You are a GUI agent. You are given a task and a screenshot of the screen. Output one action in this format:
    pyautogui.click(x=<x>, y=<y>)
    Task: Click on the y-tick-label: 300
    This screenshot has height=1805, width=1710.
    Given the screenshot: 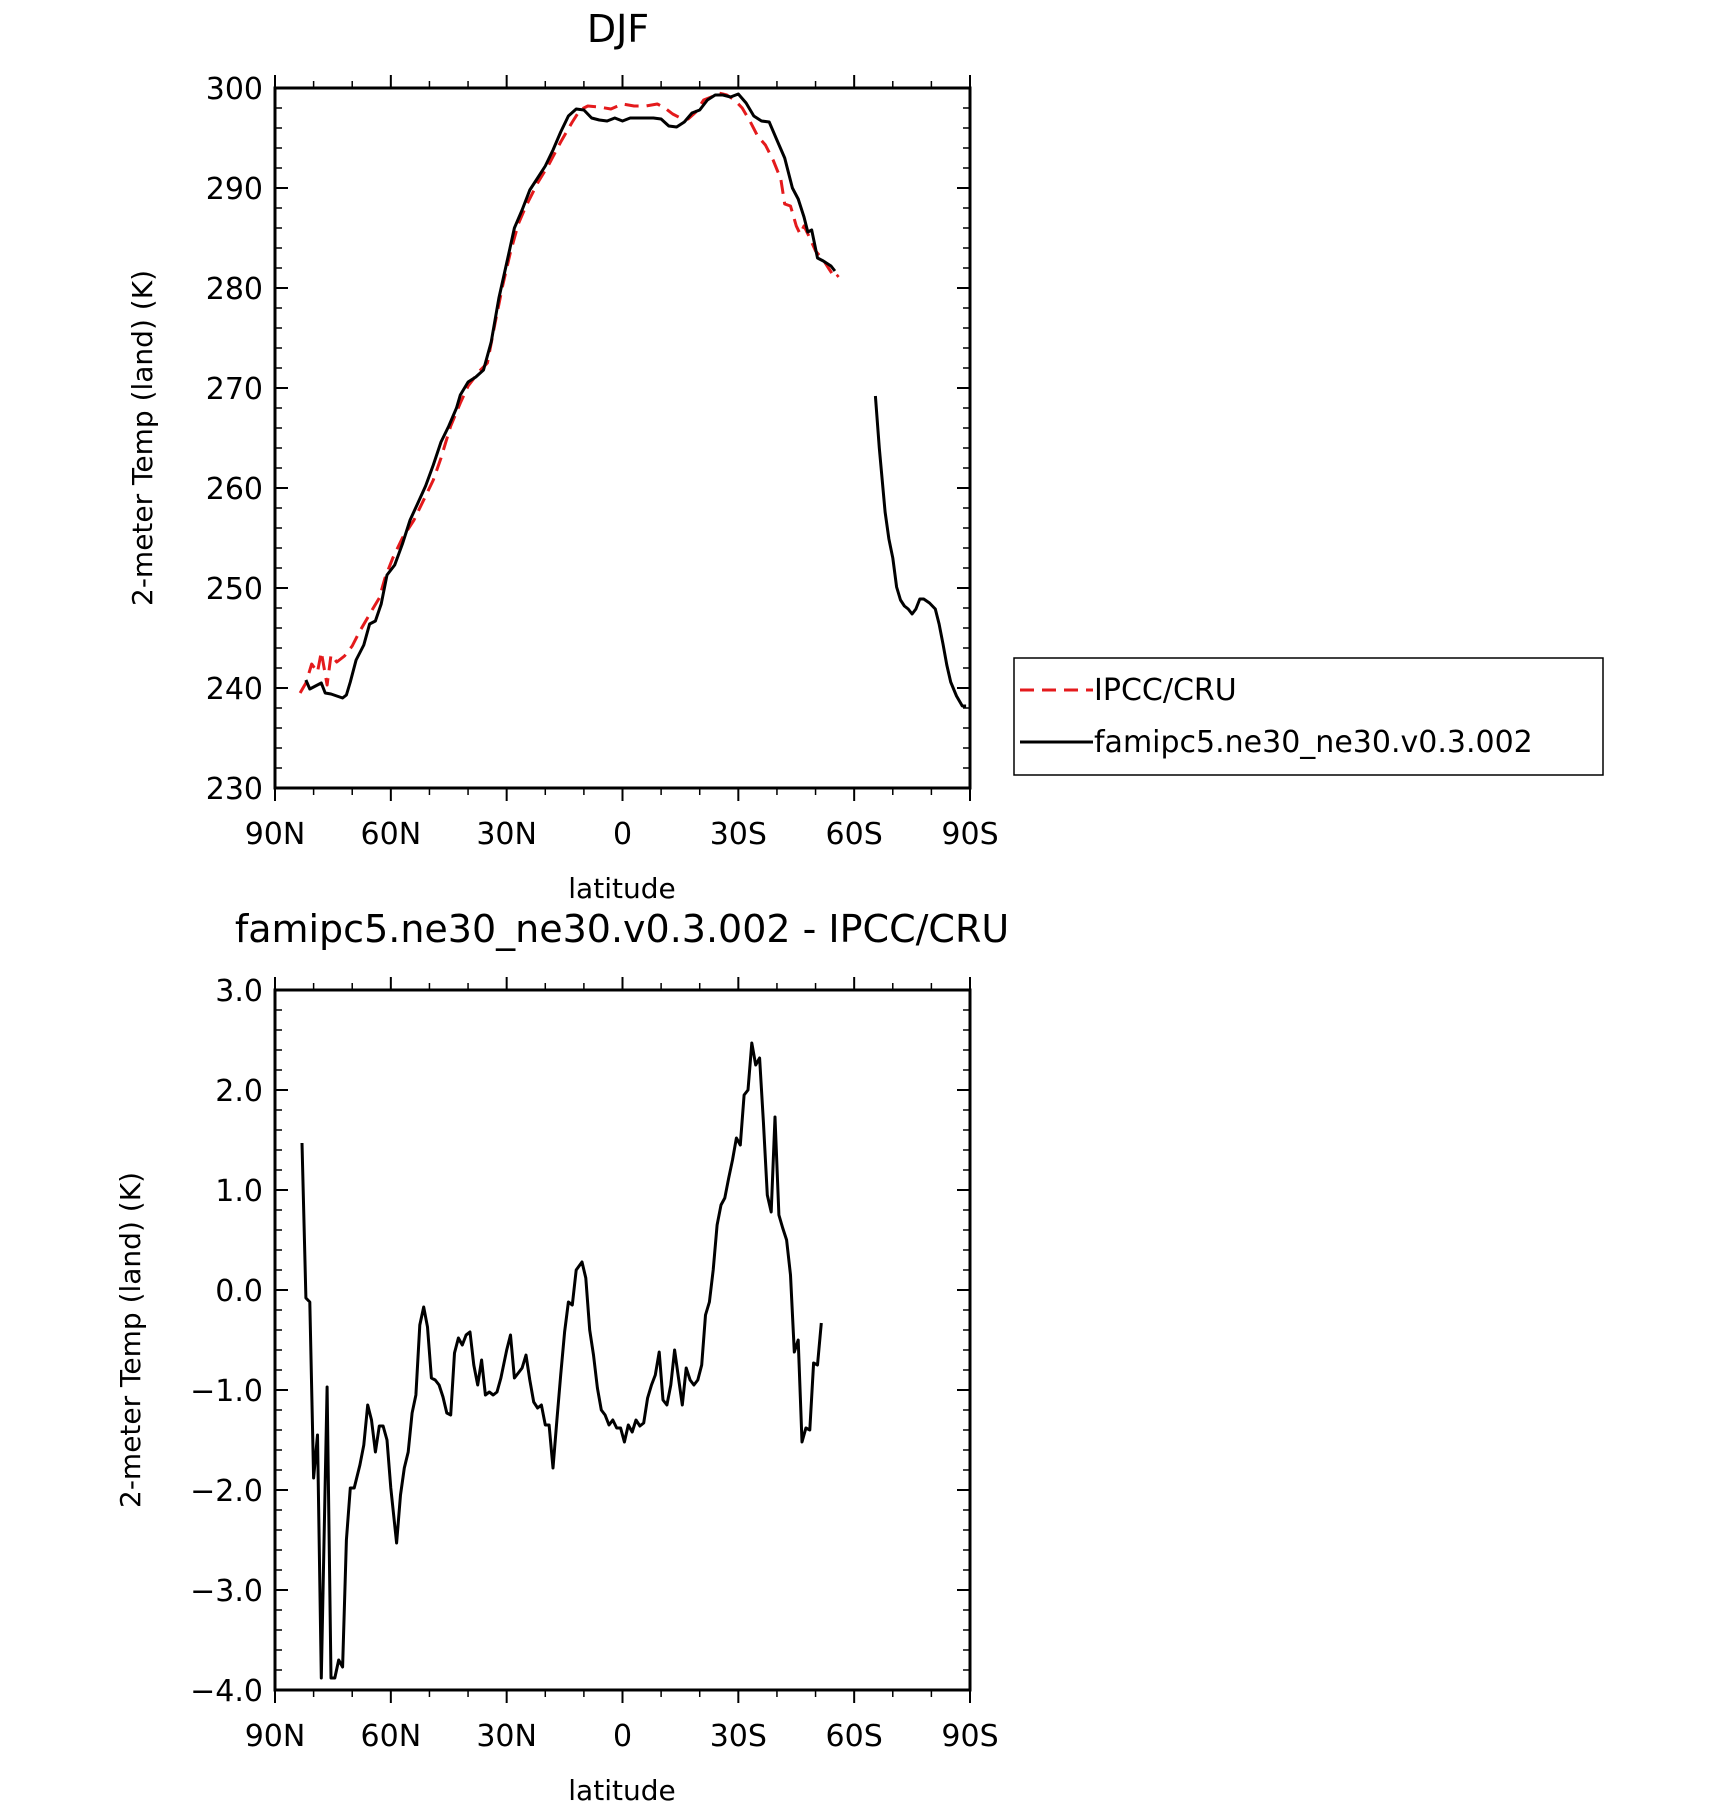 What is the action you would take?
    pyautogui.click(x=234, y=89)
    